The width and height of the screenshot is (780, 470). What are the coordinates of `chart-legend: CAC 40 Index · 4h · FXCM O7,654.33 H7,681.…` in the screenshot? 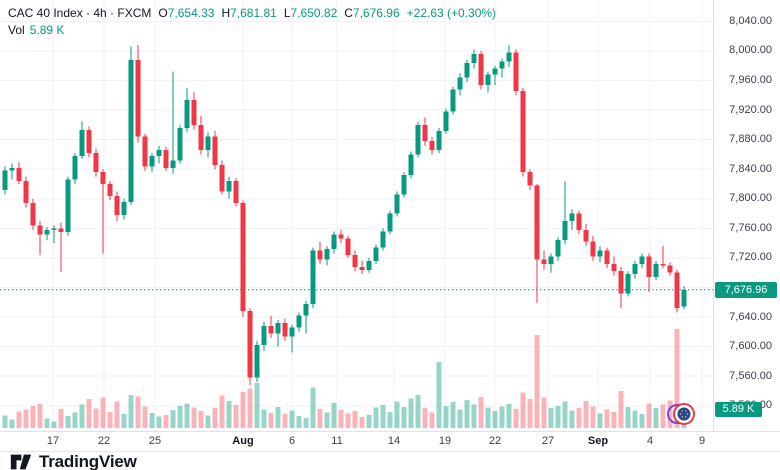 It's located at (252, 22).